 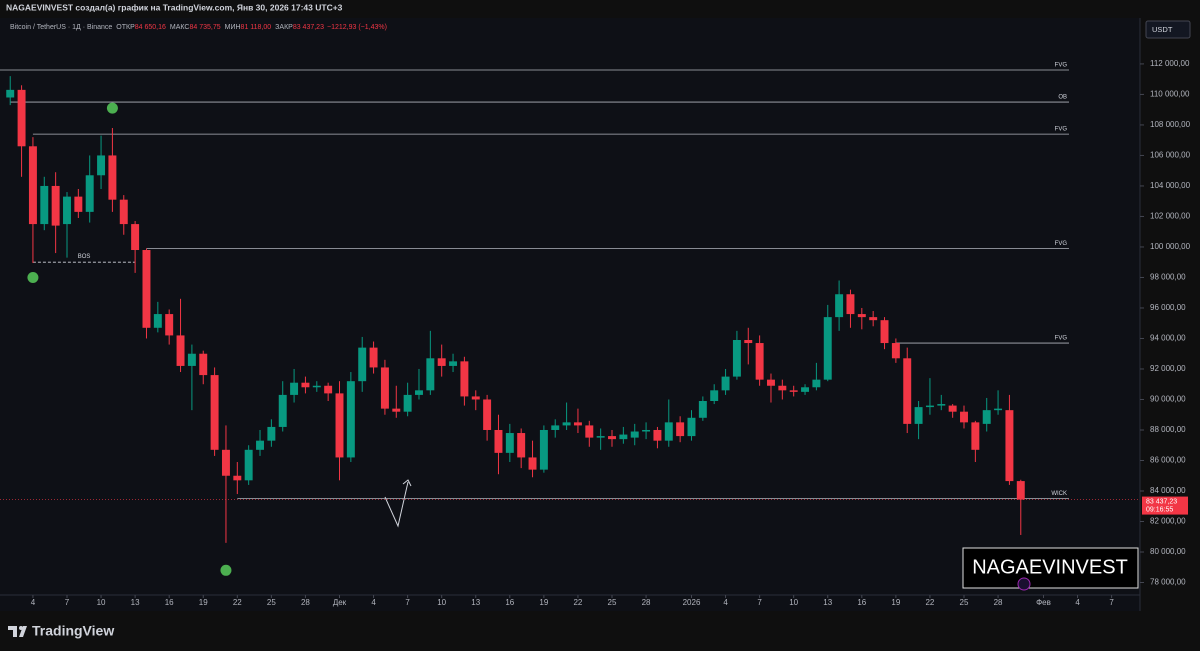 What do you see at coordinates (1168, 307) in the screenshot?
I see `y-tick-label: 96 000,00` at bounding box center [1168, 307].